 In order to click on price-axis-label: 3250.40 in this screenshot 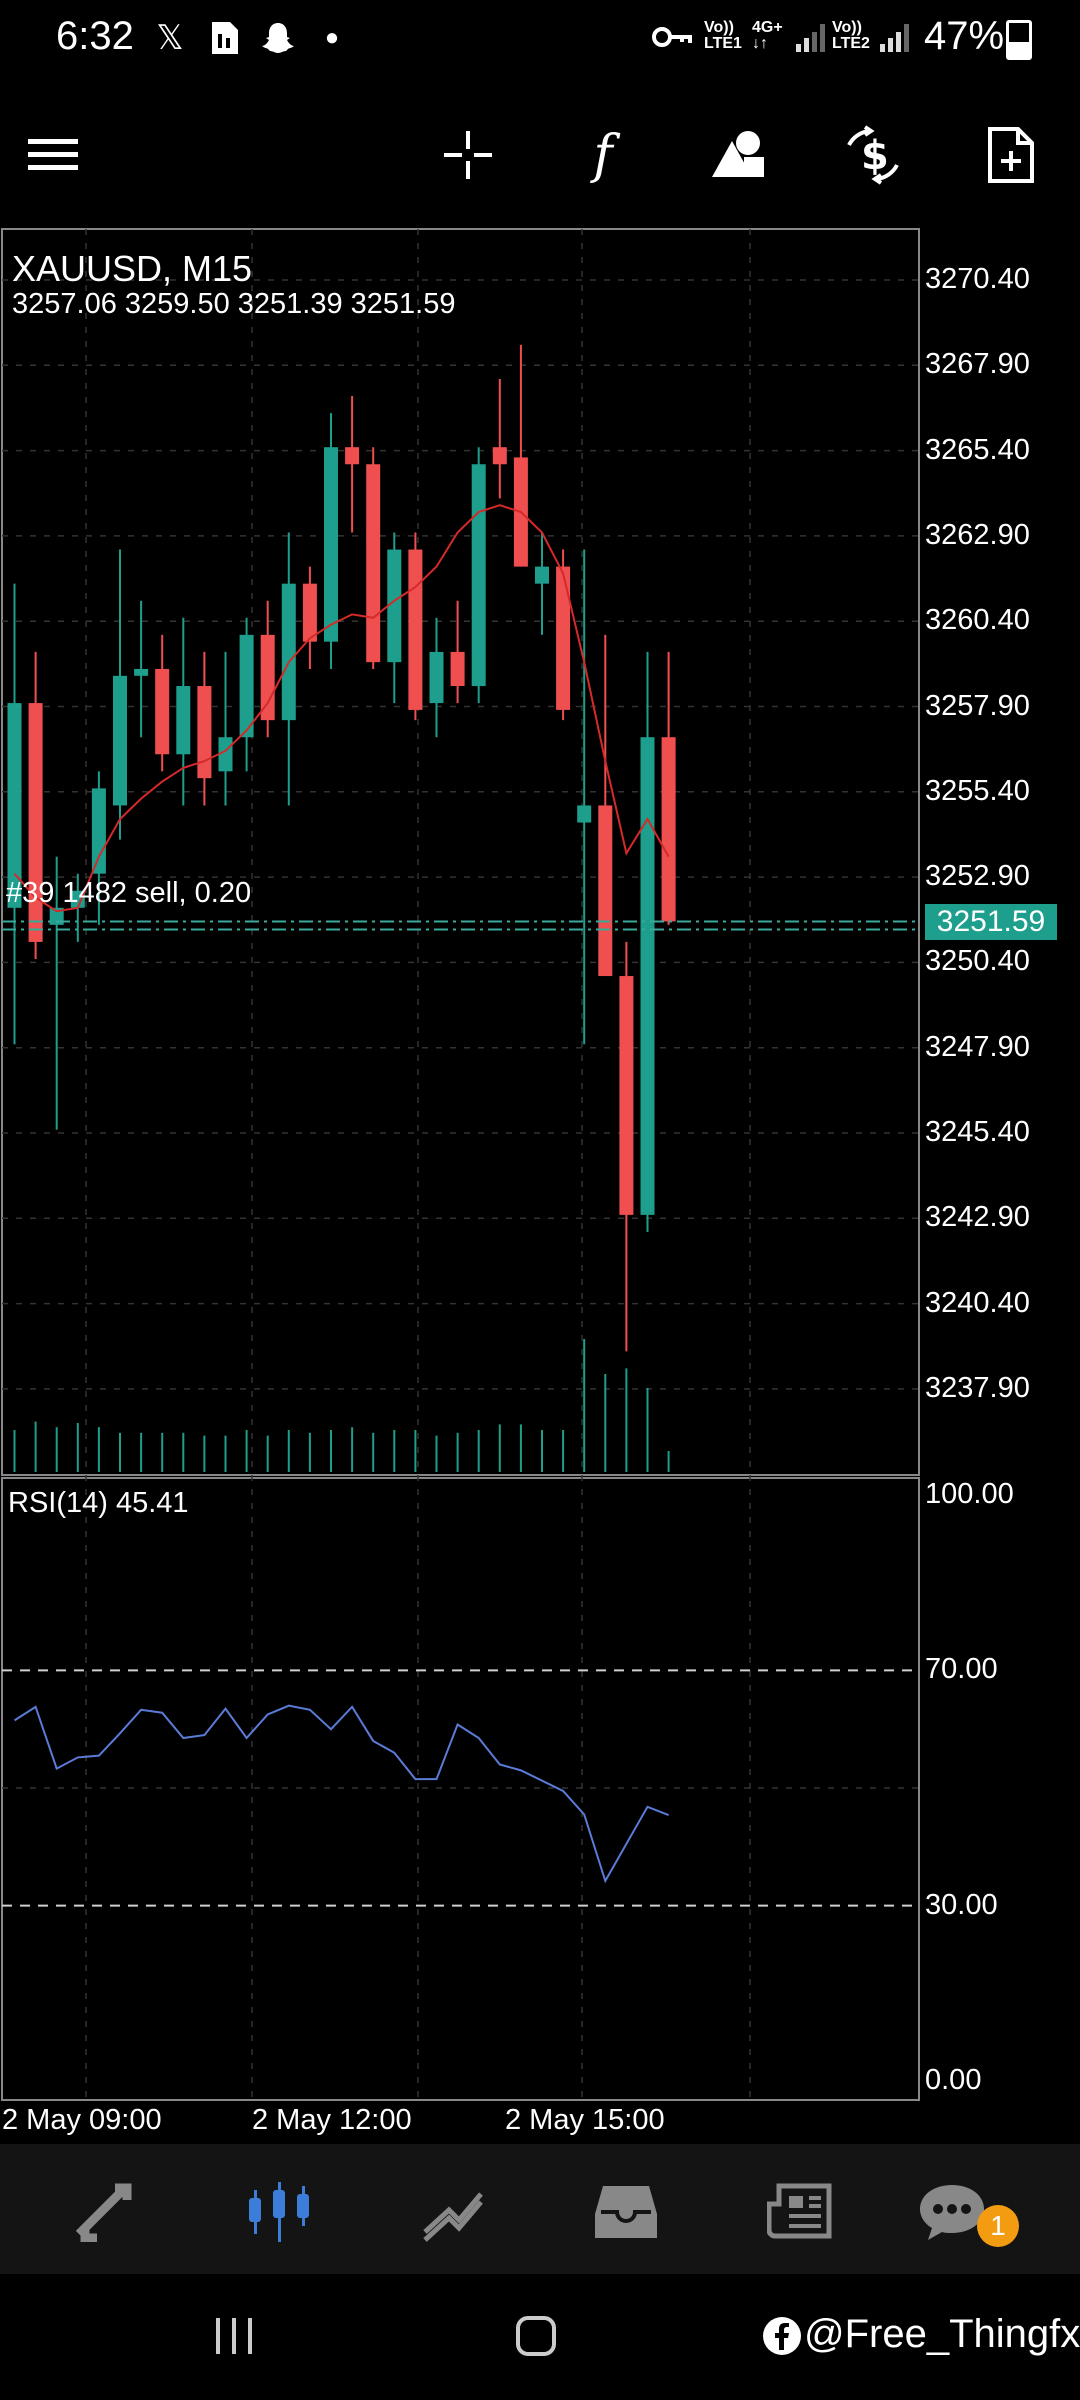, I will do `click(977, 961)`.